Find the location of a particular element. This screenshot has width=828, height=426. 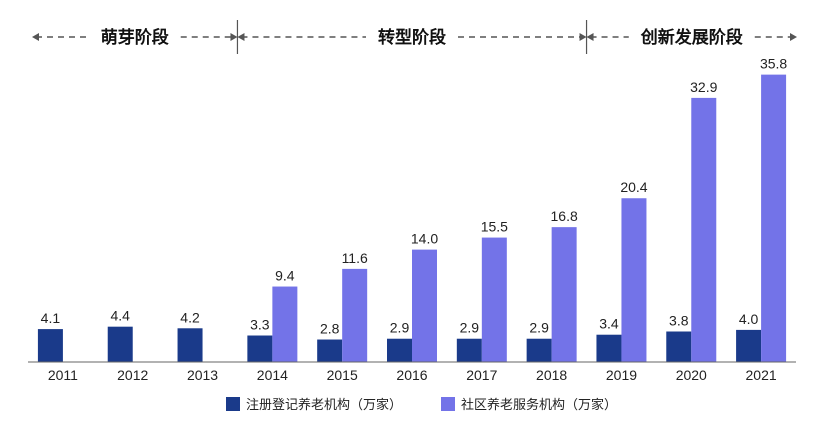

bar-registered-2017 is located at coordinates (469, 350).